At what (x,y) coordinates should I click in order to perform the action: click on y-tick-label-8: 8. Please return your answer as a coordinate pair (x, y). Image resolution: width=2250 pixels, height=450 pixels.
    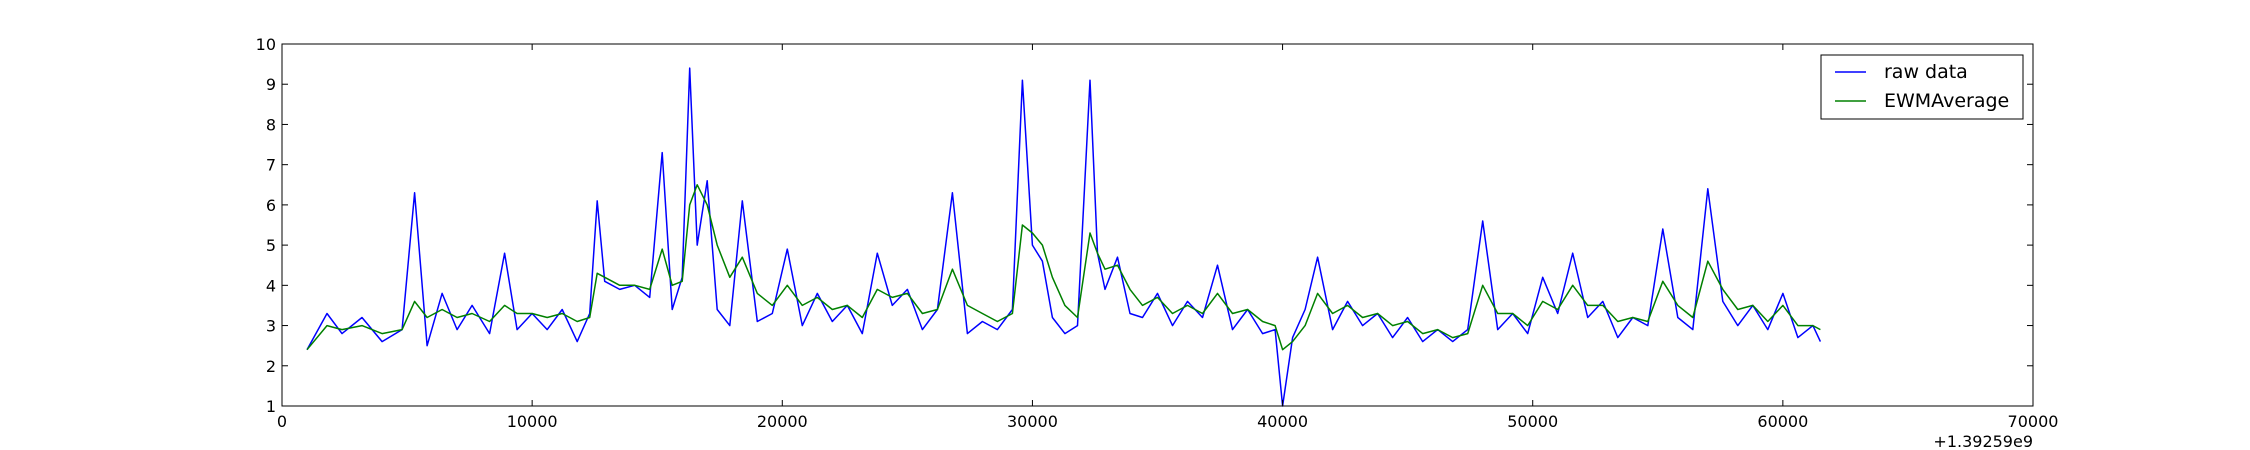
    Looking at the image, I should click on (271, 124).